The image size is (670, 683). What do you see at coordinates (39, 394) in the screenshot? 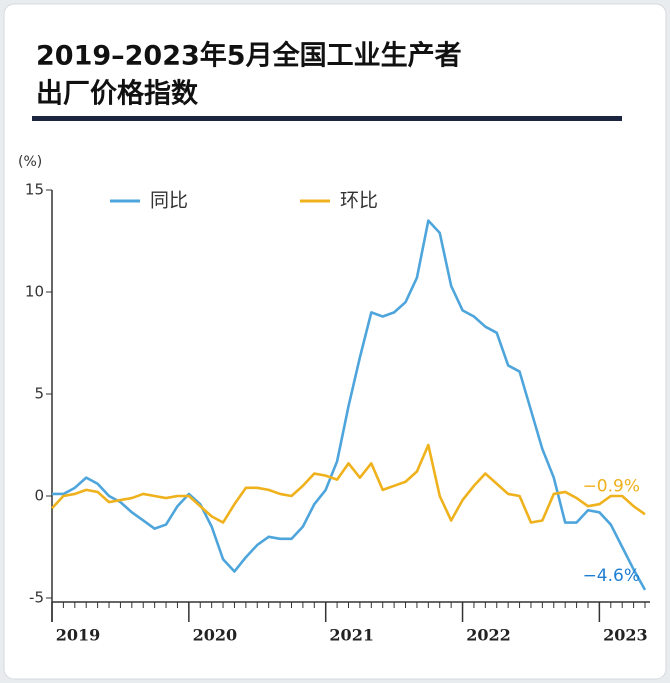
I see `y-tick-label: 5` at bounding box center [39, 394].